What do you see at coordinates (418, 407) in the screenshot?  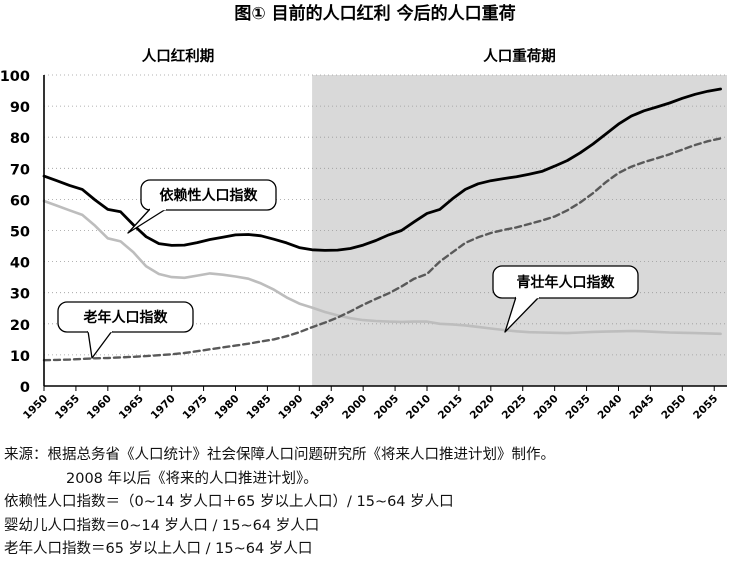 I see `x-tick-label: 2010` at bounding box center [418, 407].